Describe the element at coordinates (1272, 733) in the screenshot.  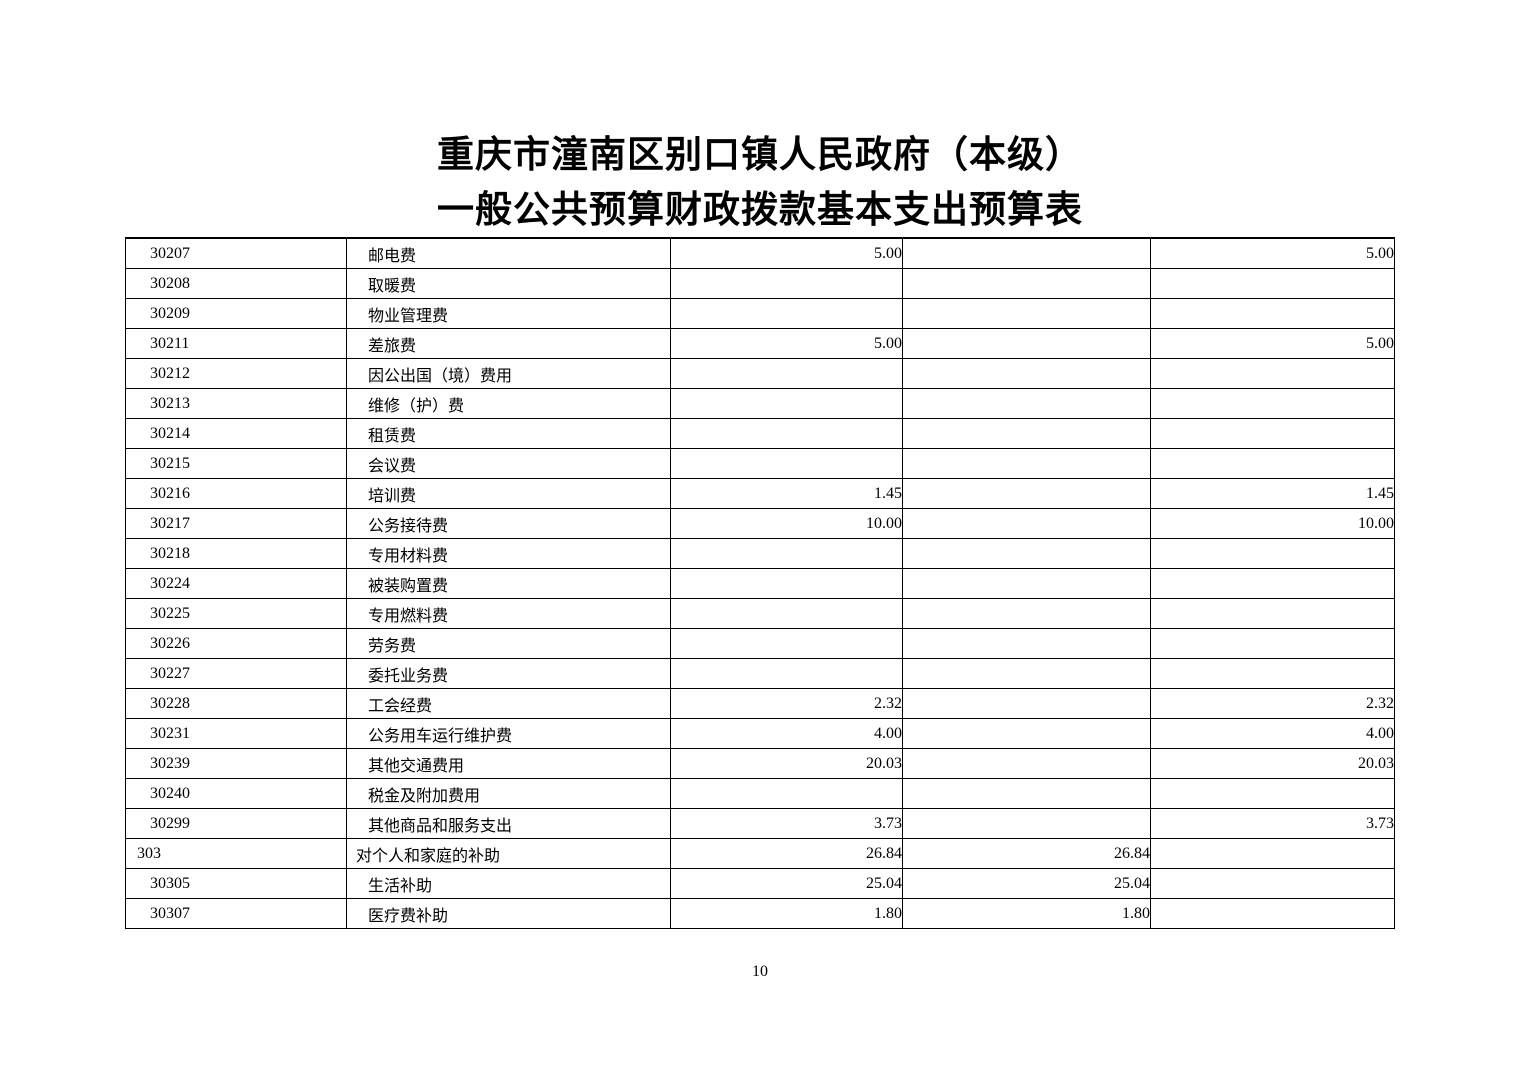
I see `amount-cell-3: 4.00` at that location.